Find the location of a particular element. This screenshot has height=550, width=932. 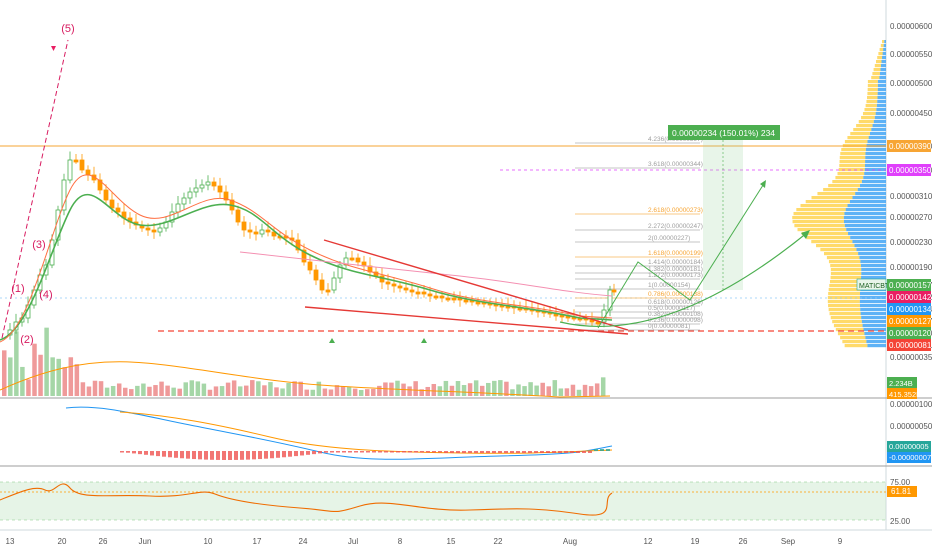

fib-level-label: 2(0.00000227) is located at coordinates (669, 238).